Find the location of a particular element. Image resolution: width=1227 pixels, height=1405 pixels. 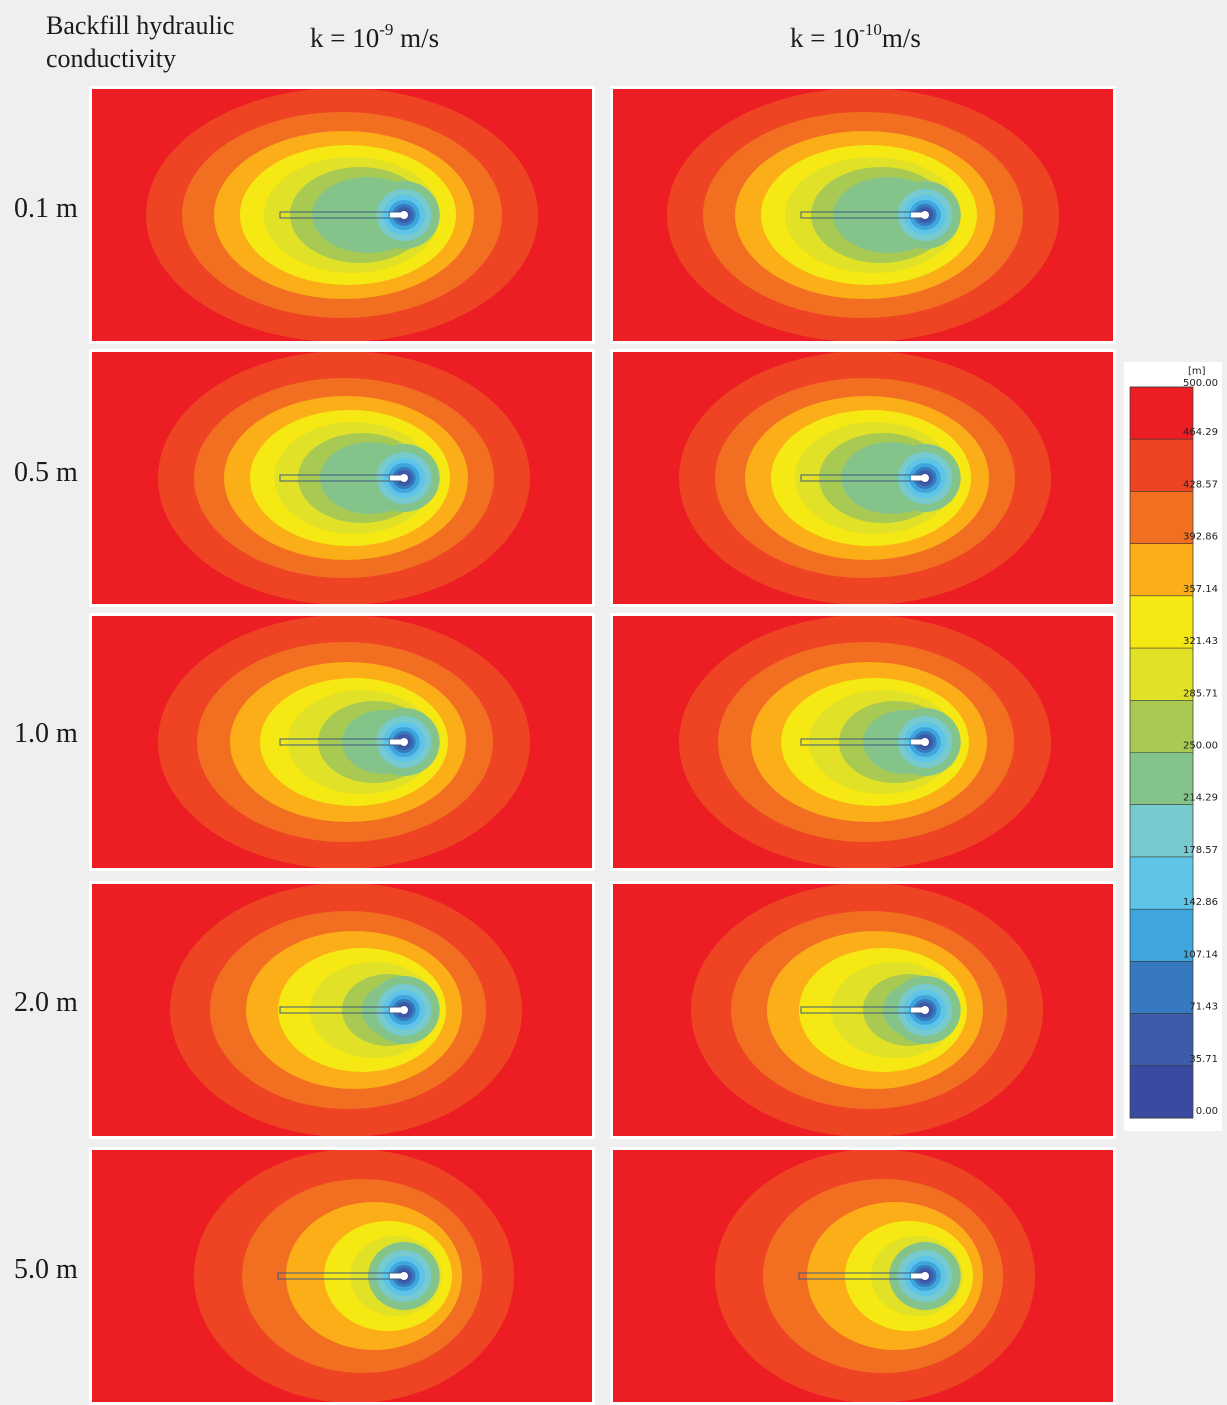

row-label: 0.5 m is located at coordinates (46, 472).